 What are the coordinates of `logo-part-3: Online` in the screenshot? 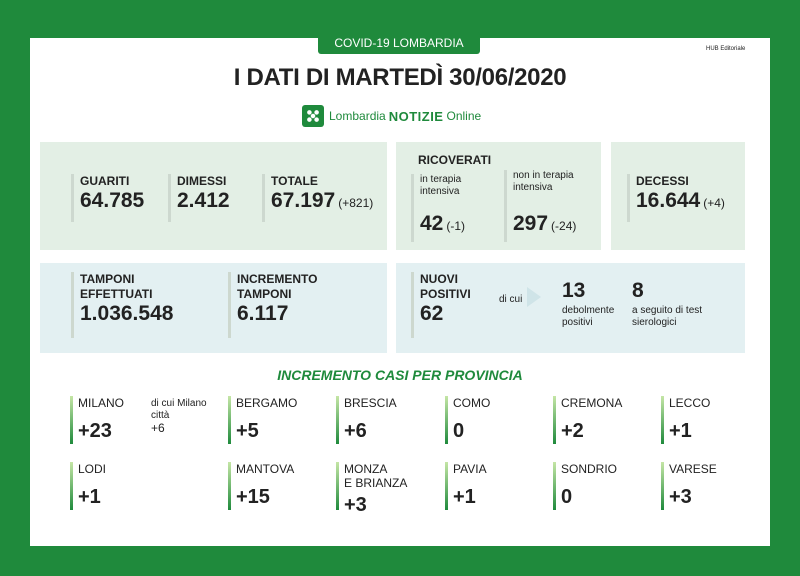 It's located at (464, 116).